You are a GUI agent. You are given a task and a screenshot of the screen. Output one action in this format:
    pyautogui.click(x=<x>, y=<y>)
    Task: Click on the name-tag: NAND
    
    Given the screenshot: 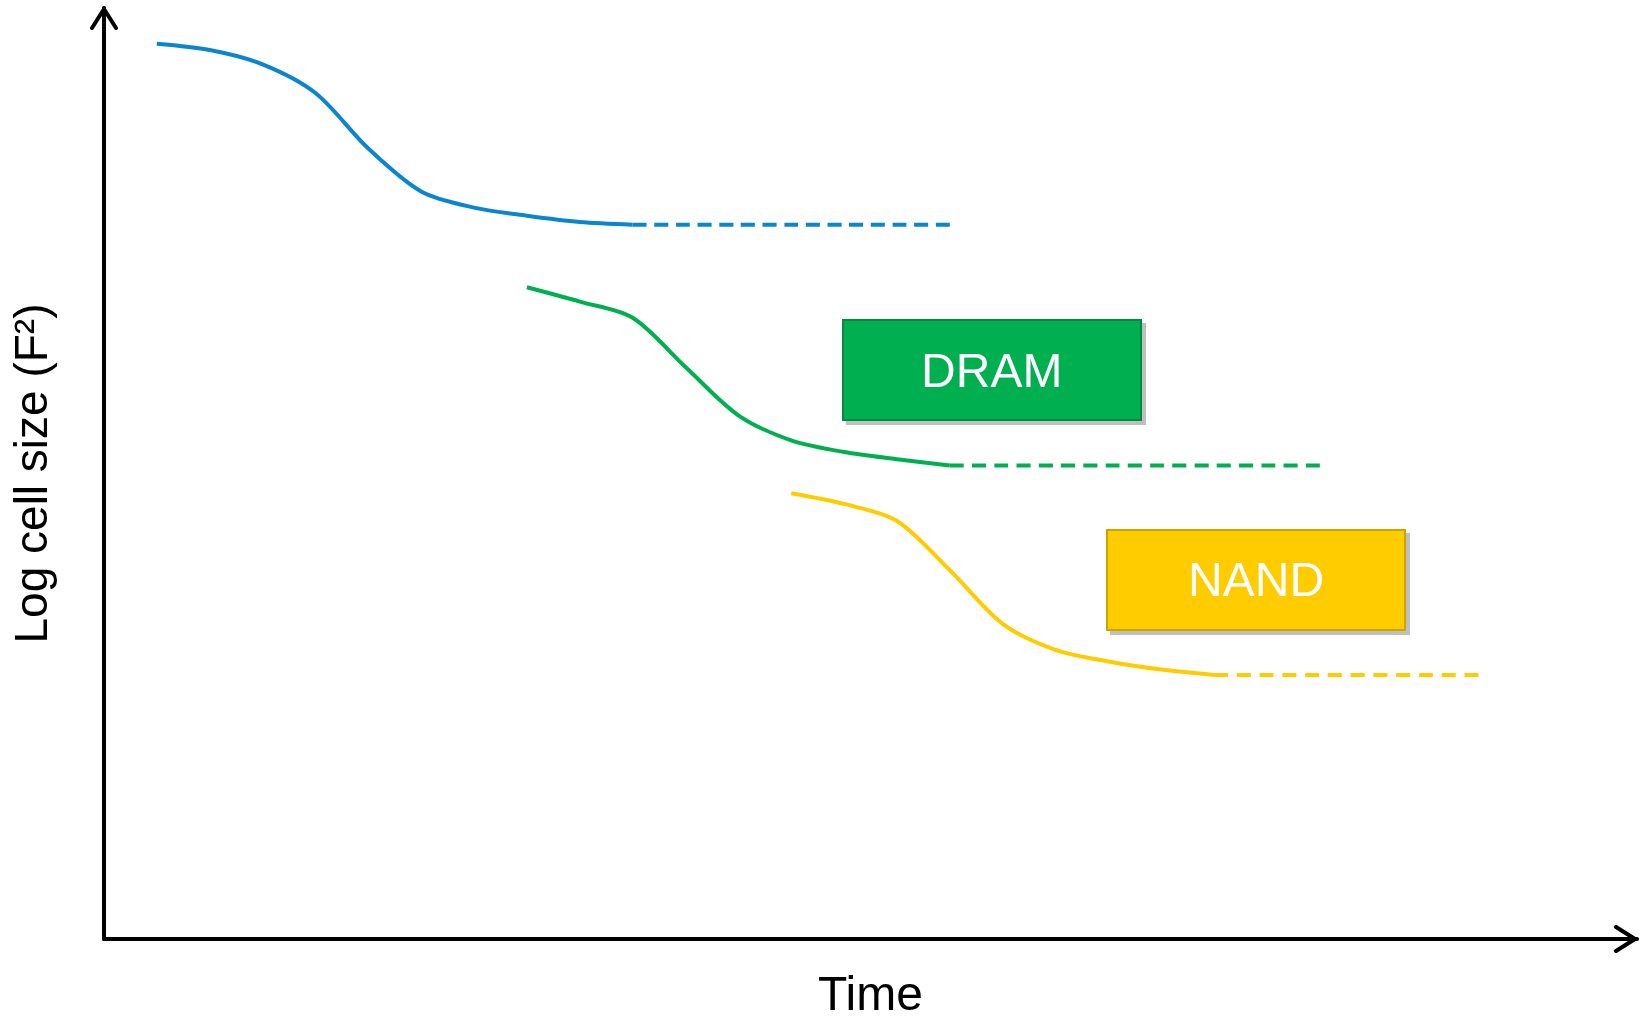 What is the action you would take?
    pyautogui.click(x=1256, y=579)
    